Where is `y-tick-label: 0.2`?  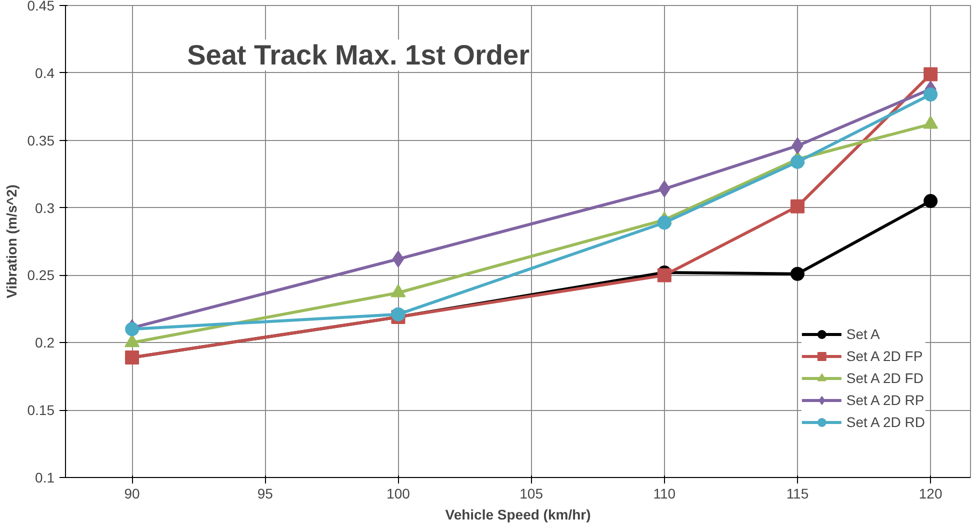 y-tick-label: 0.2 is located at coordinates (45, 342).